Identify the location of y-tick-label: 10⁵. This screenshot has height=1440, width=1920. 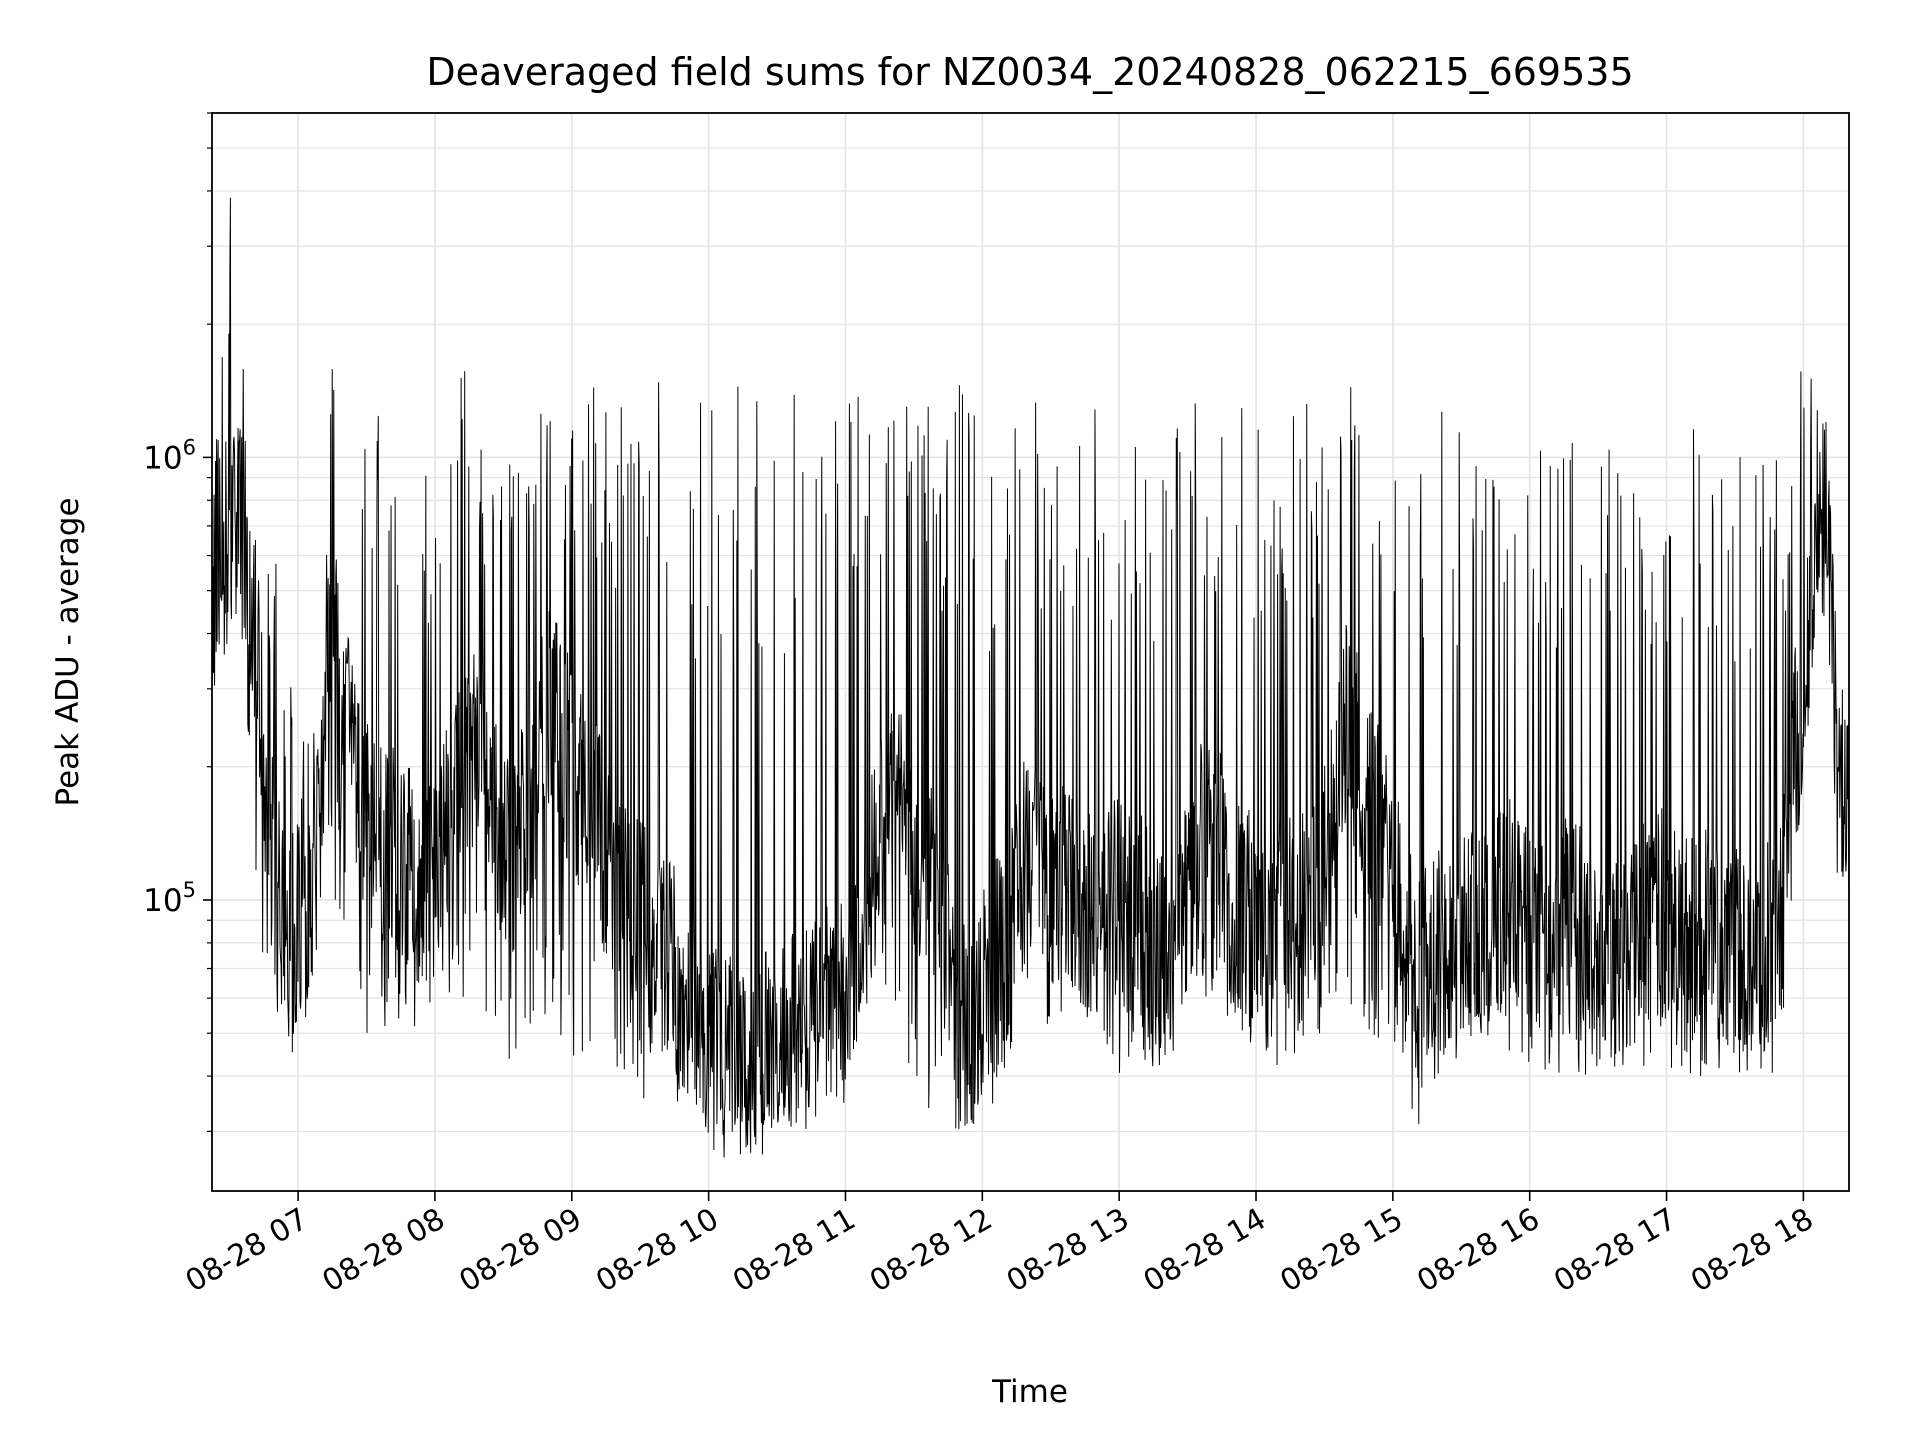
(169, 898).